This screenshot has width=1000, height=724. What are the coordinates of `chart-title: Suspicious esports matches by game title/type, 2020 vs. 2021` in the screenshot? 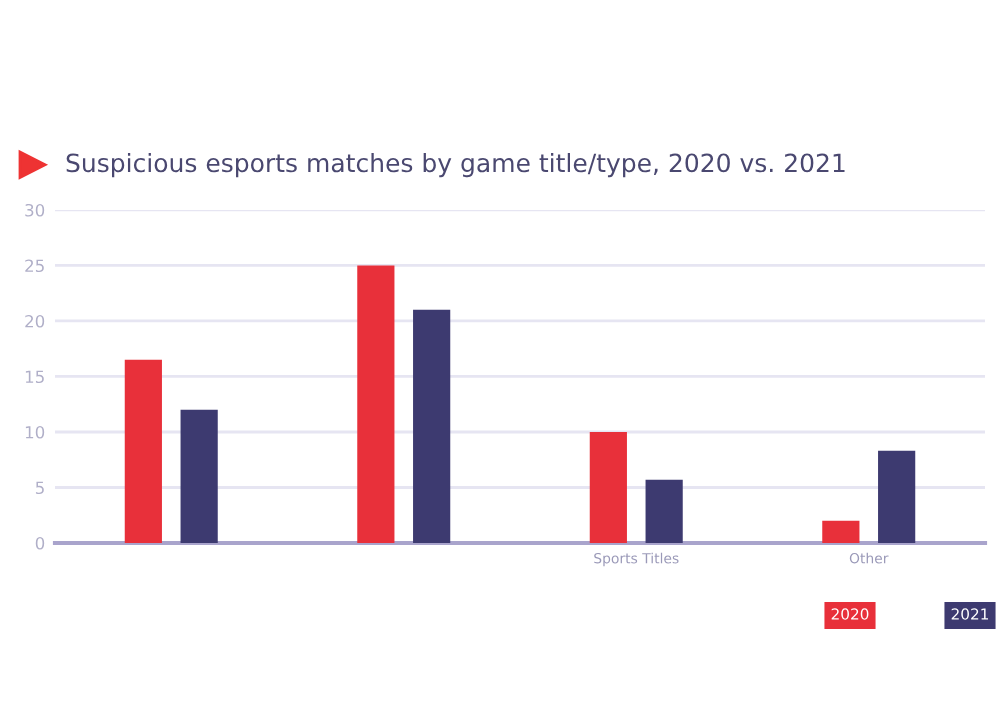 It's located at (455, 165).